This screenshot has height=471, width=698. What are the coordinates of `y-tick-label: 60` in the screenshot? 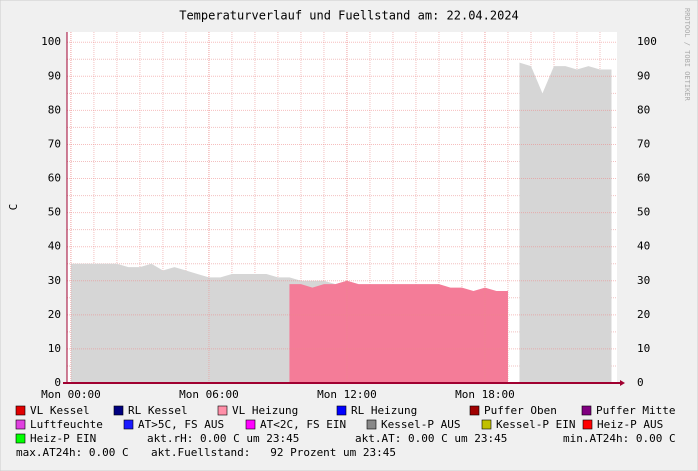 It's located at (54, 178).